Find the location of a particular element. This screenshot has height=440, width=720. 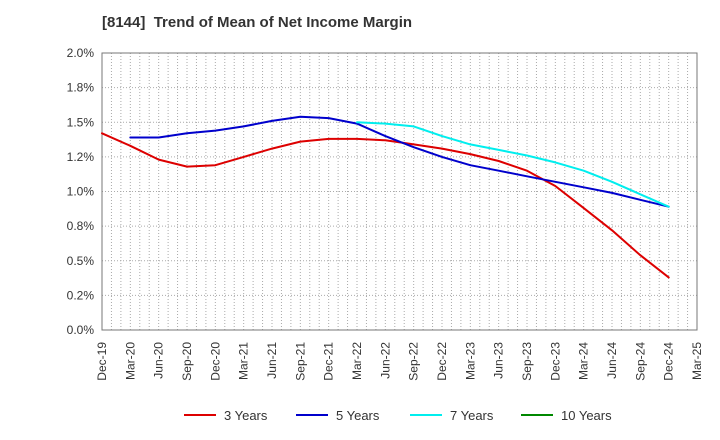

y-axis-tick-labels: 0.0% 0.2% 0.5% 0.8% 1.0% 1.2% 1.5% 1.8% 2.0% is located at coordinates (81, 191).